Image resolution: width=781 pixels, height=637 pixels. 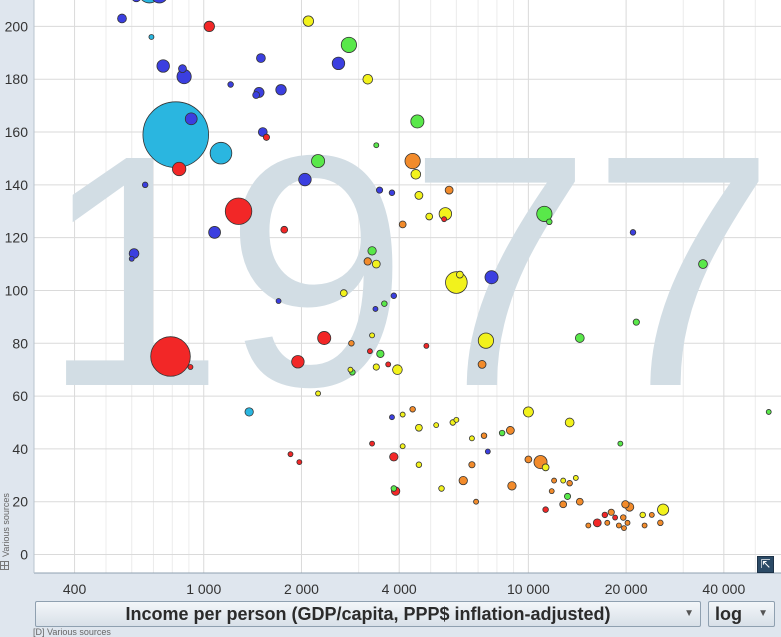 I want to click on table-icon, so click(x=4, y=565).